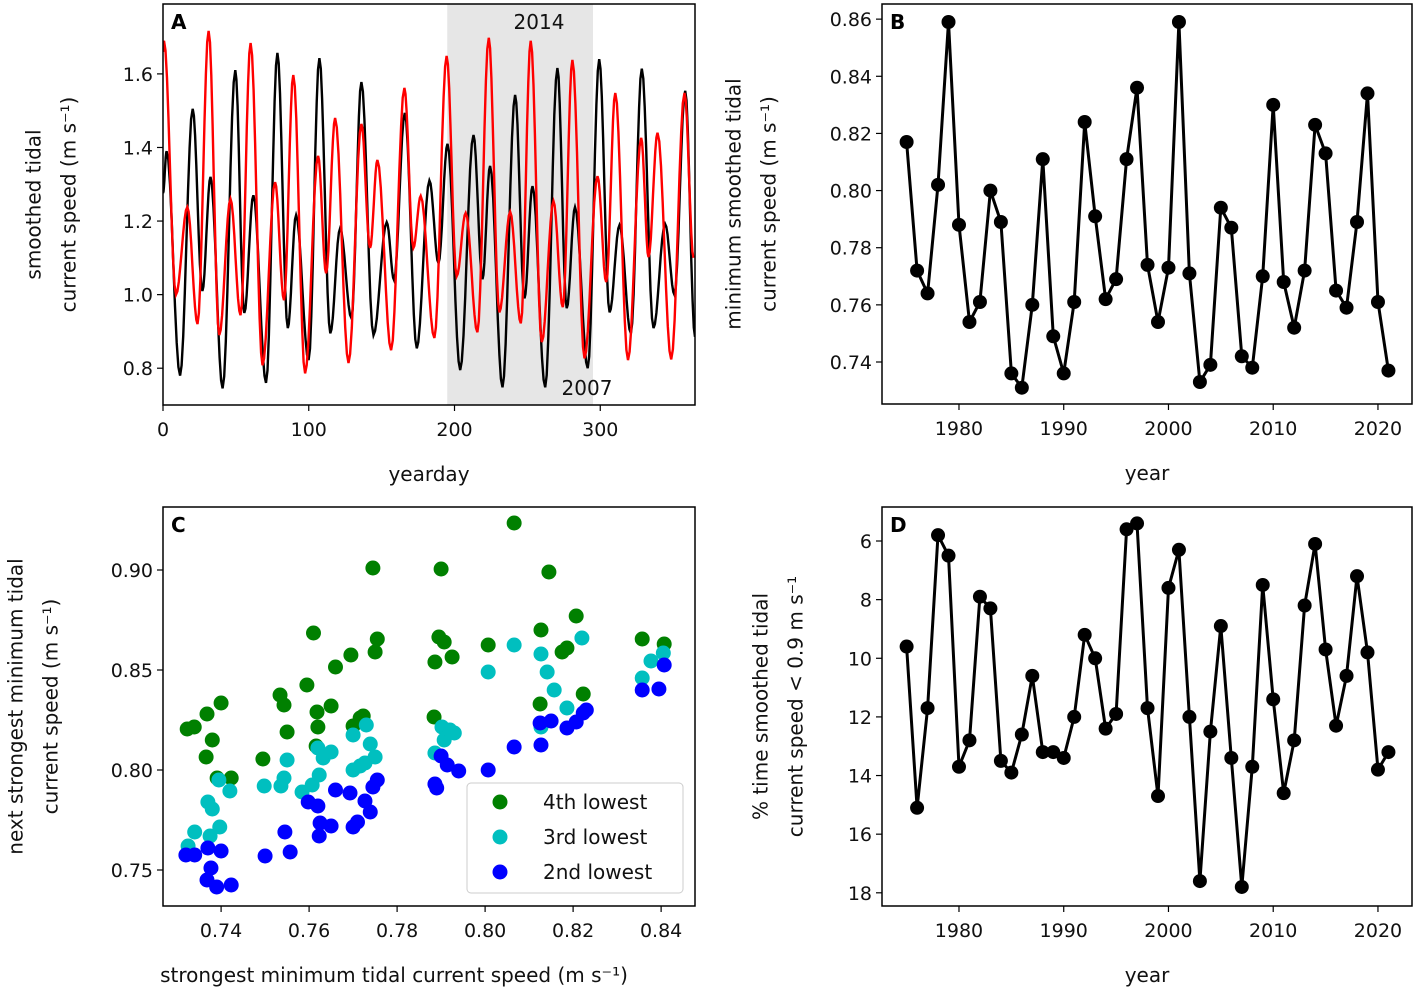  What do you see at coordinates (485, 931) in the screenshot?
I see `x-tick-label: 0.80` at bounding box center [485, 931].